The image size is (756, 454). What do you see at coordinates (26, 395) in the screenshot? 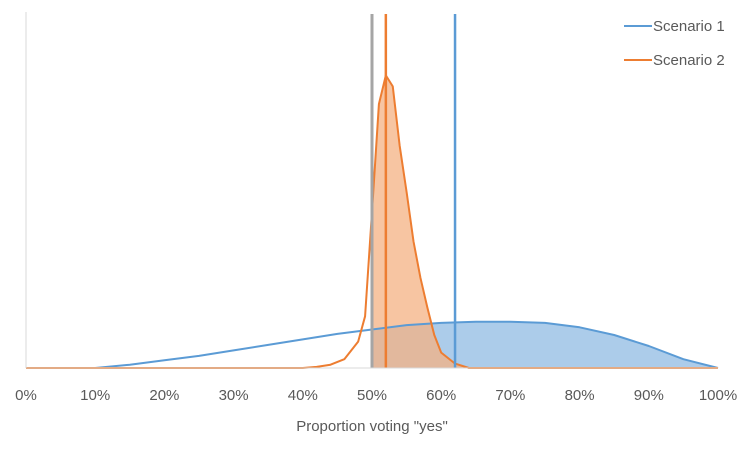
I see `x-tick-label: 0%` at bounding box center [26, 395].